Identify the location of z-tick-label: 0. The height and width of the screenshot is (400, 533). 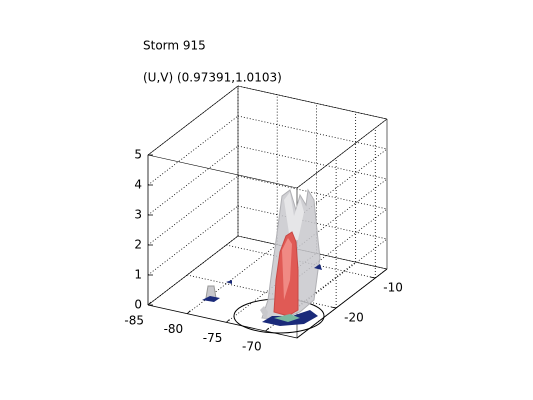
(138, 305).